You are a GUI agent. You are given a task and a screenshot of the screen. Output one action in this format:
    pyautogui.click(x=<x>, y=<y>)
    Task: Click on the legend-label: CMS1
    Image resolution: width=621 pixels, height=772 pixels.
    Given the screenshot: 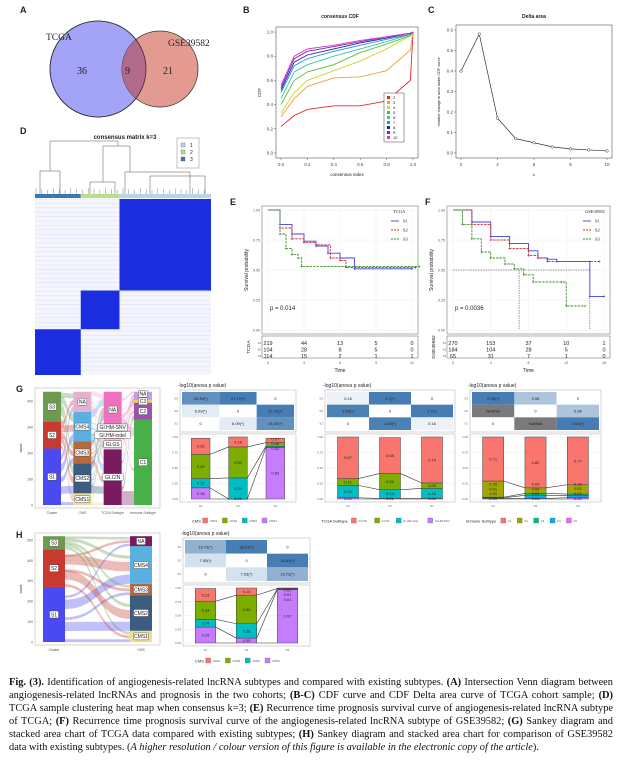 What is the action you would take?
    pyautogui.click(x=214, y=521)
    